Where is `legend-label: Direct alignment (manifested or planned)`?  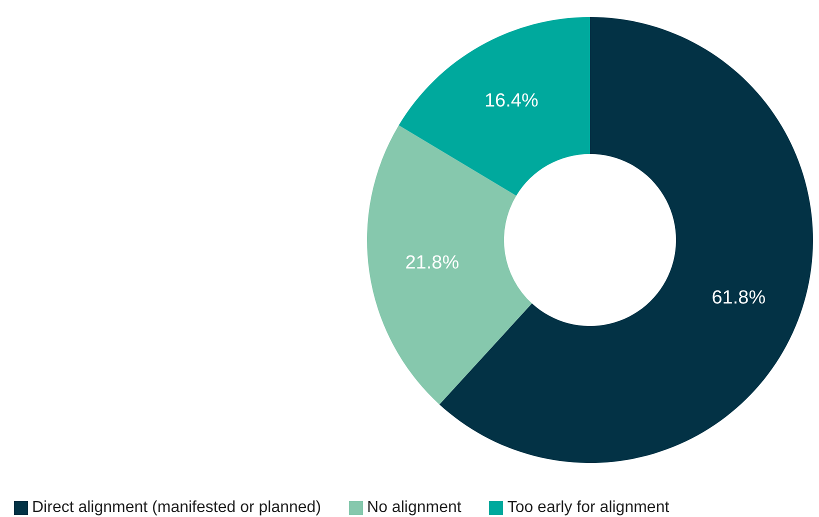
legend-label: Direct alignment (manifested or planned) is located at coordinates (177, 507).